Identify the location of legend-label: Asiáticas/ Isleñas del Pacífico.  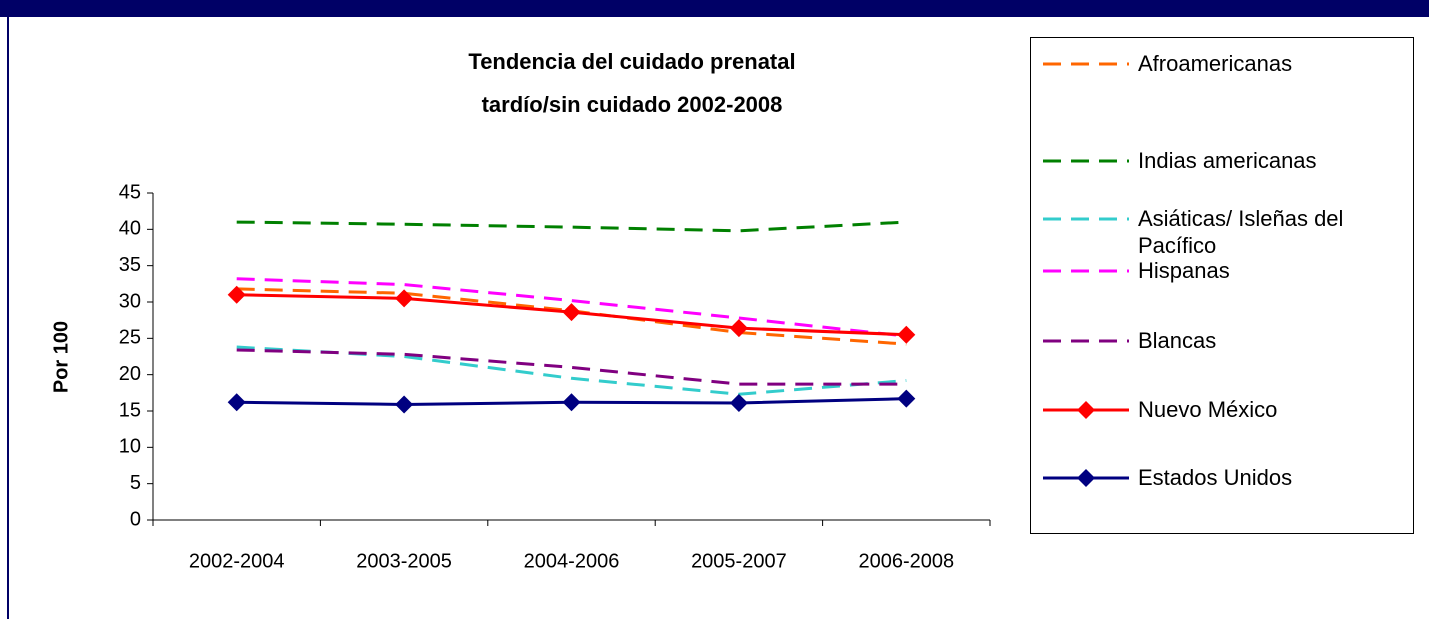
(1241, 232).